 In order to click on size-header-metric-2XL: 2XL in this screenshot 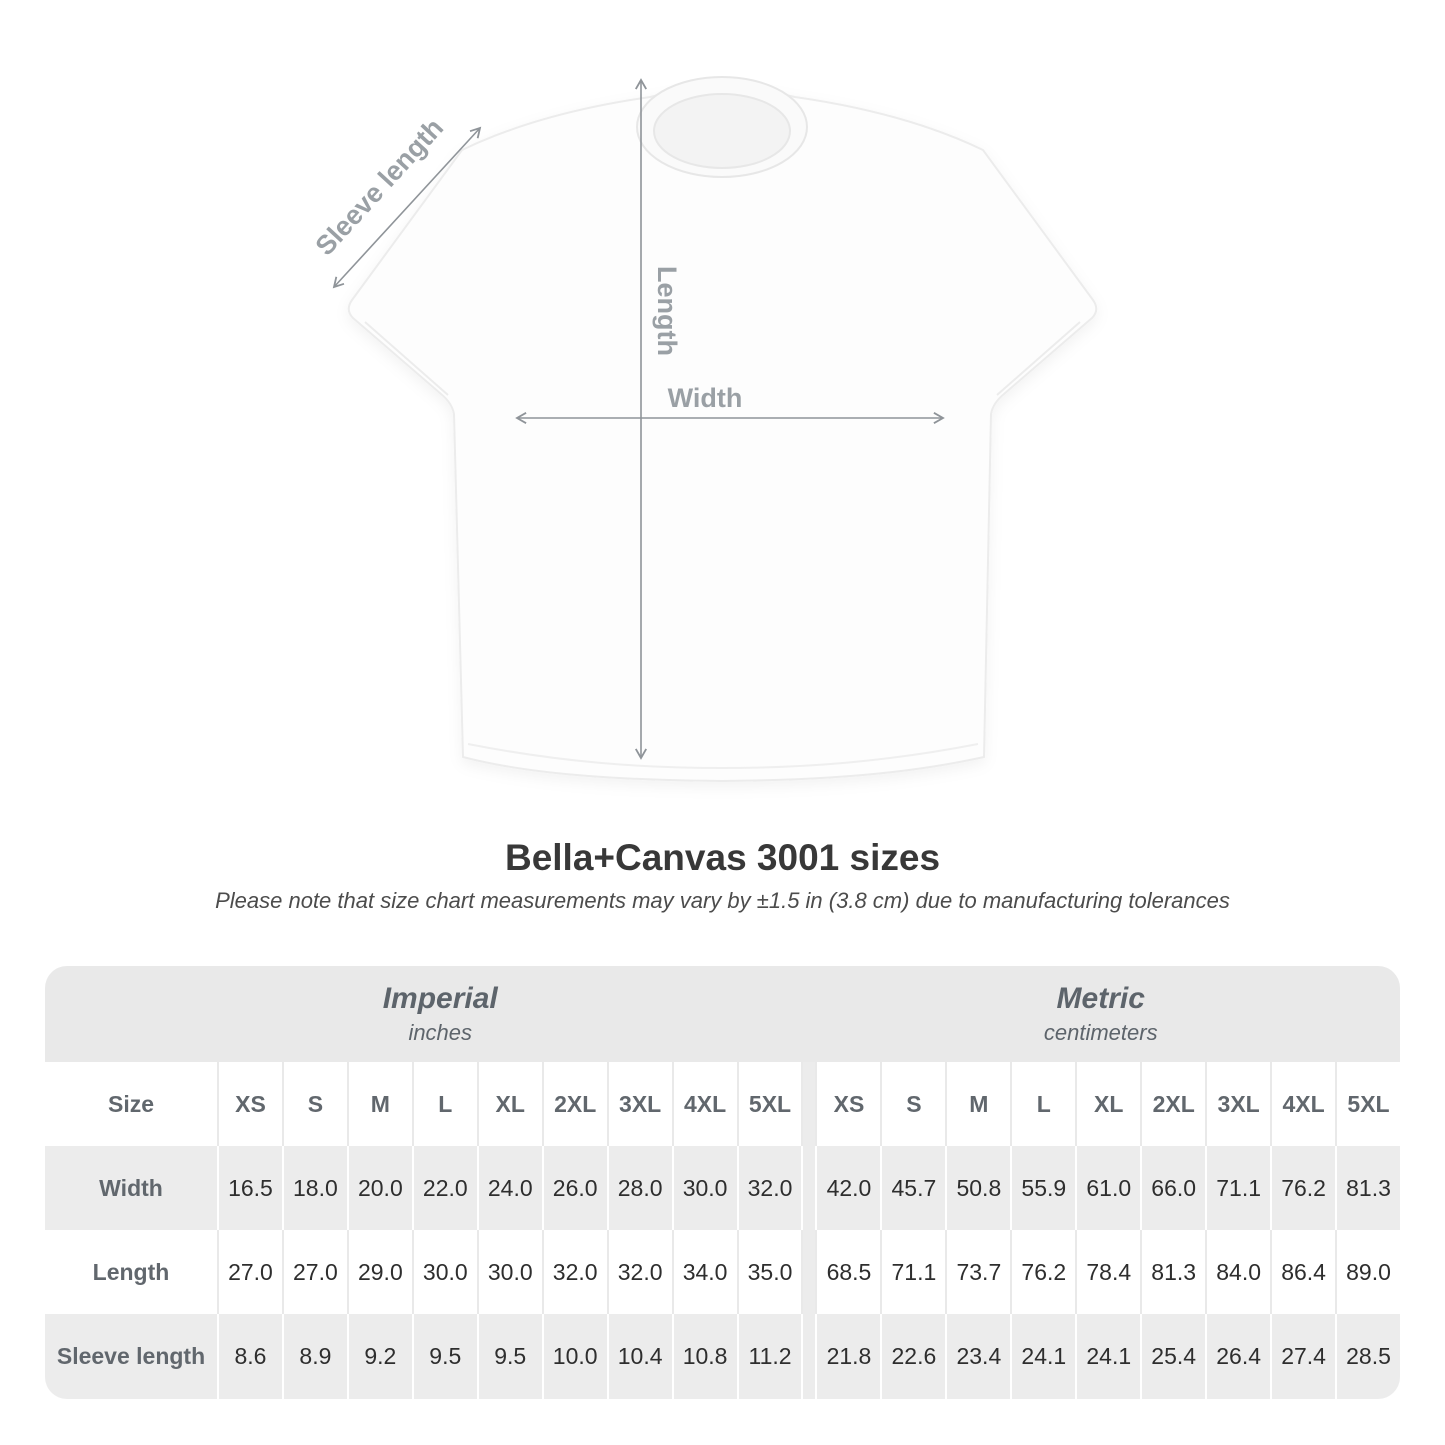, I will do `click(1173, 1104)`.